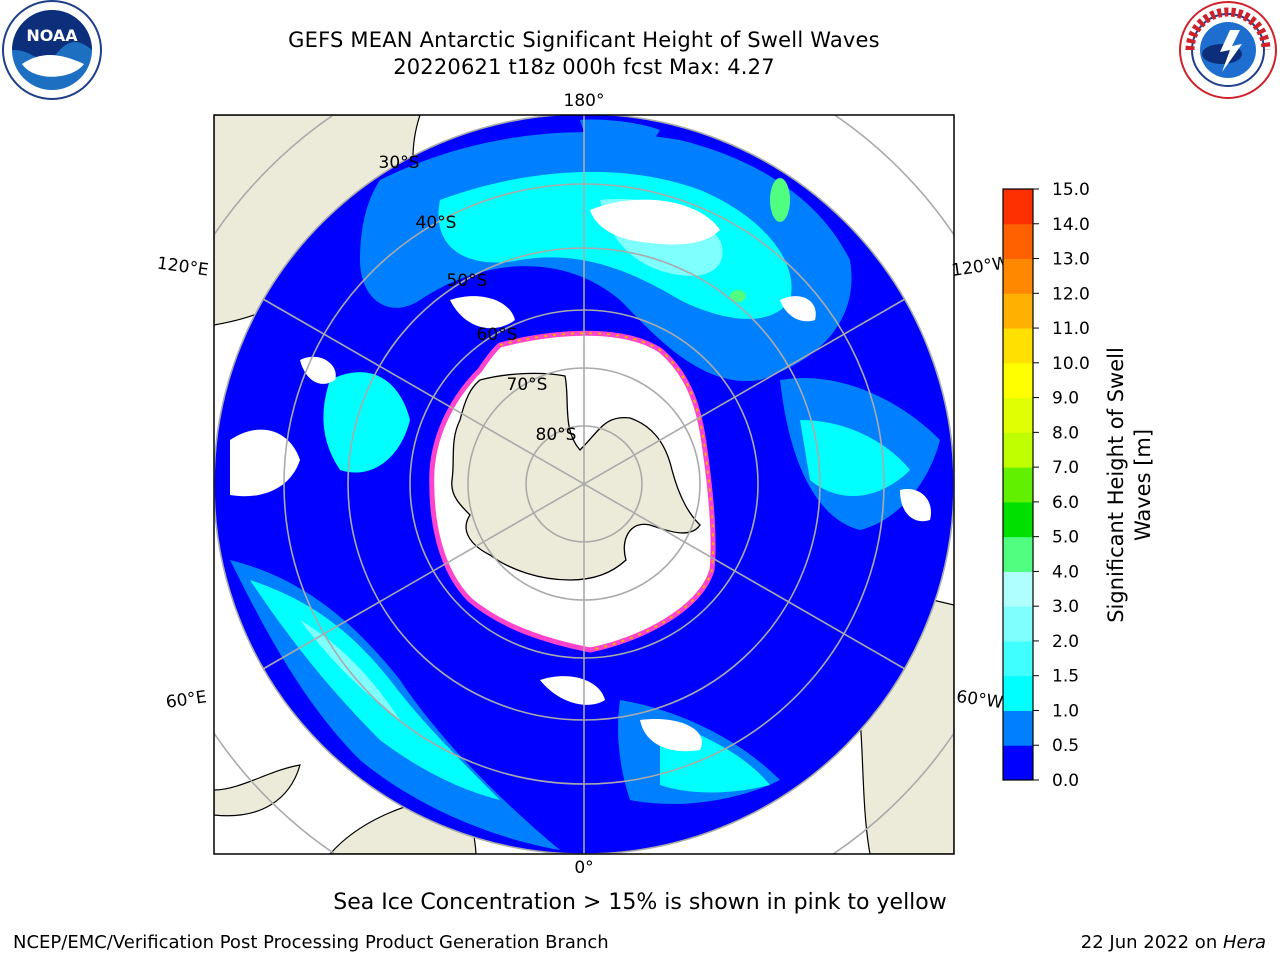  I want to click on lat-label-50s: 50°S, so click(467, 281).